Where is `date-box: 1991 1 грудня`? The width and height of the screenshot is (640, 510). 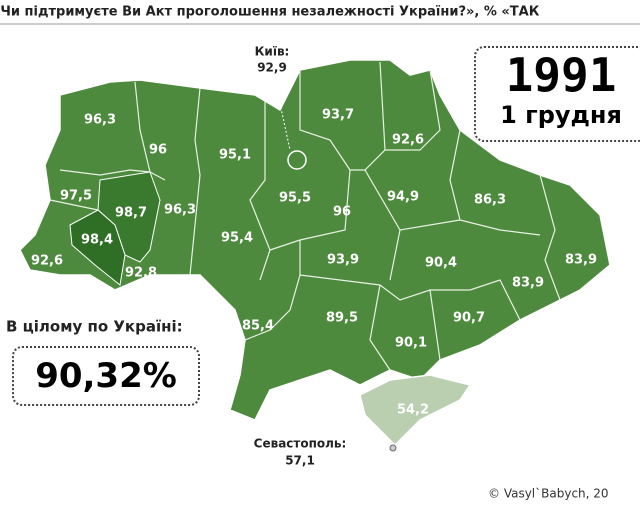 date-box: 1991 1 грудня is located at coordinates (557, 94).